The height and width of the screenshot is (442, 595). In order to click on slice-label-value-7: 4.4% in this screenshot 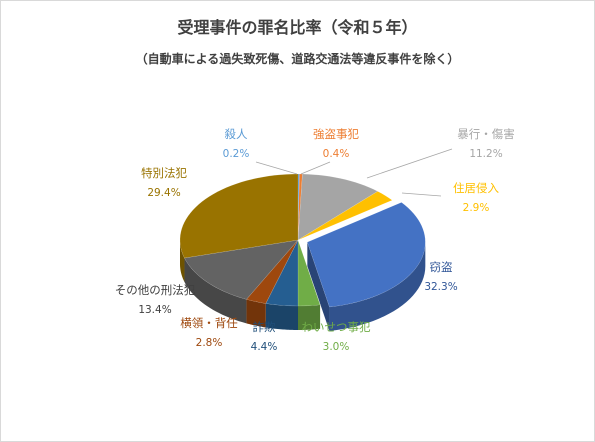, I will do `click(264, 347)`.